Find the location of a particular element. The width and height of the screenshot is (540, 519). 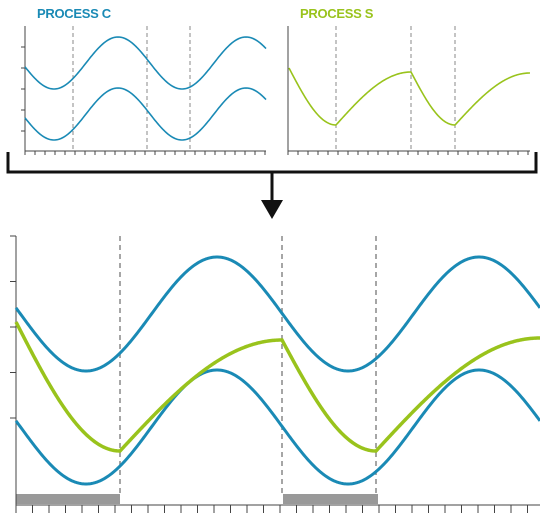

process-s-panel is located at coordinates (409, 90).